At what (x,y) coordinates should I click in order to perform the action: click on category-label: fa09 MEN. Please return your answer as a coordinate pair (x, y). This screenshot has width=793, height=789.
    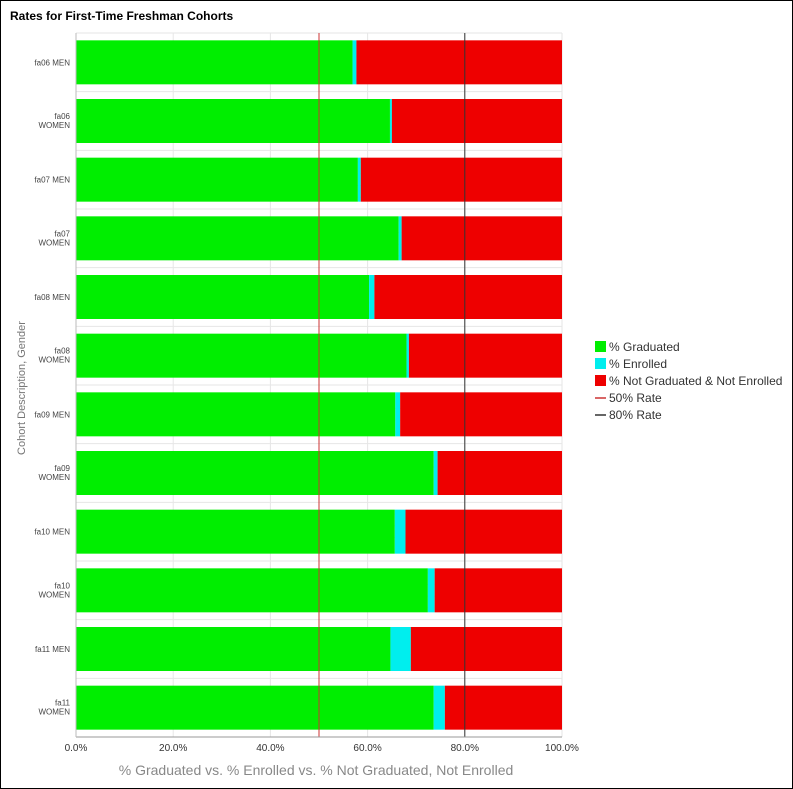
    Looking at the image, I should click on (52, 414).